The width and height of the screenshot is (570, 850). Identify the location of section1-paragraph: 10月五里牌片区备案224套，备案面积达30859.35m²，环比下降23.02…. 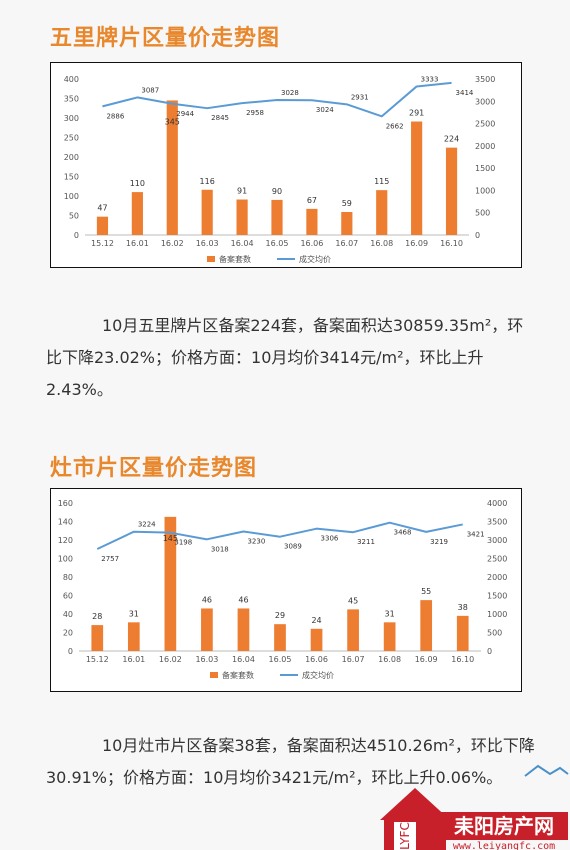
(291, 358).